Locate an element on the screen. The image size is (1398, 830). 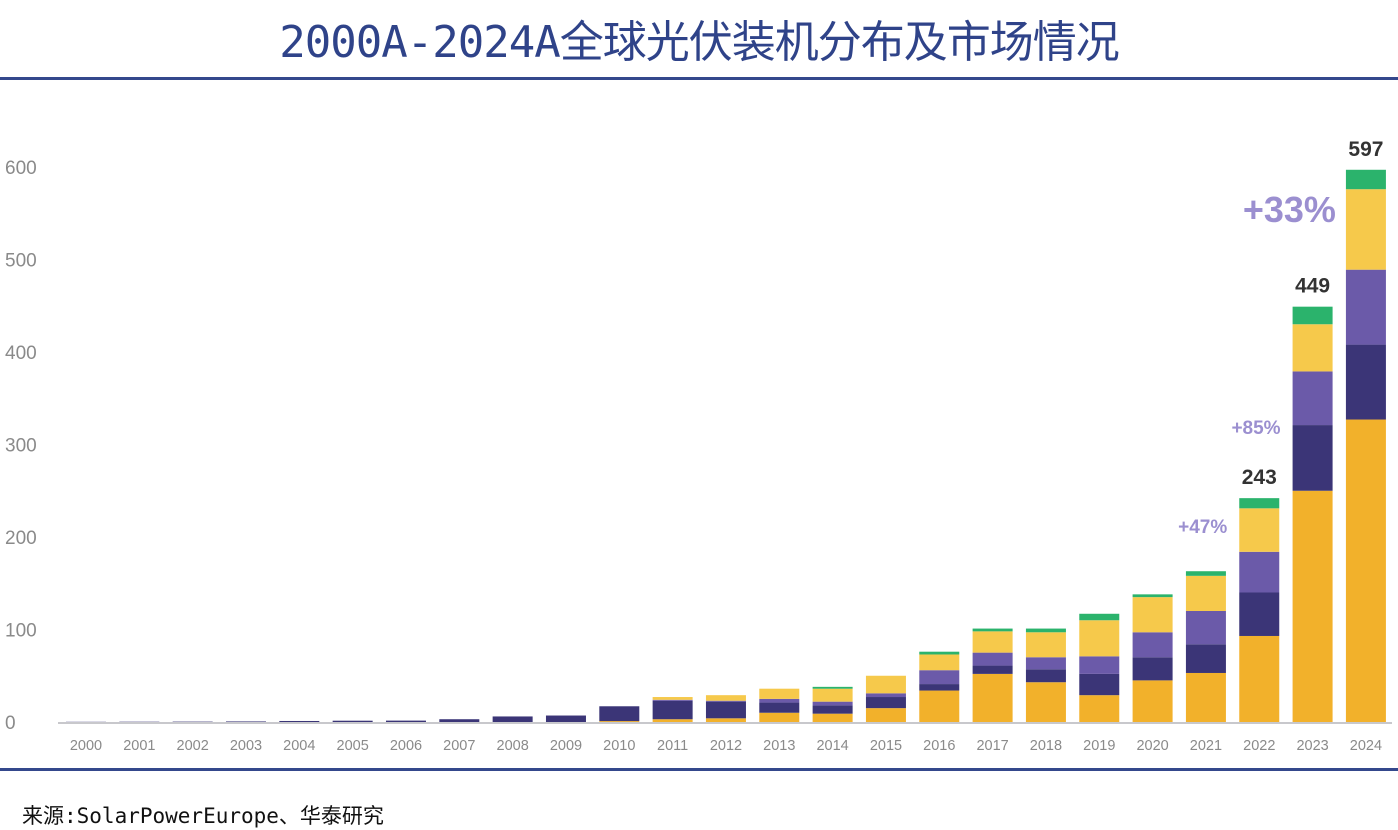
bar-segment-2021-s0 is located at coordinates (1205, 697).